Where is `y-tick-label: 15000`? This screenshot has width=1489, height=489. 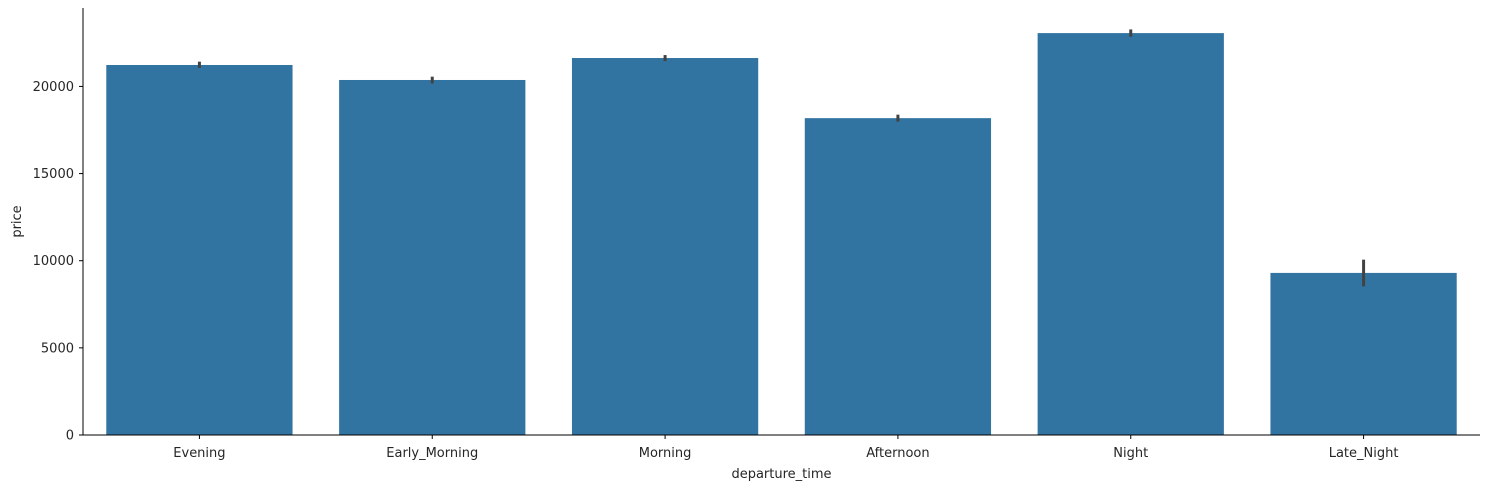
y-tick-label: 15000 is located at coordinates (53, 174).